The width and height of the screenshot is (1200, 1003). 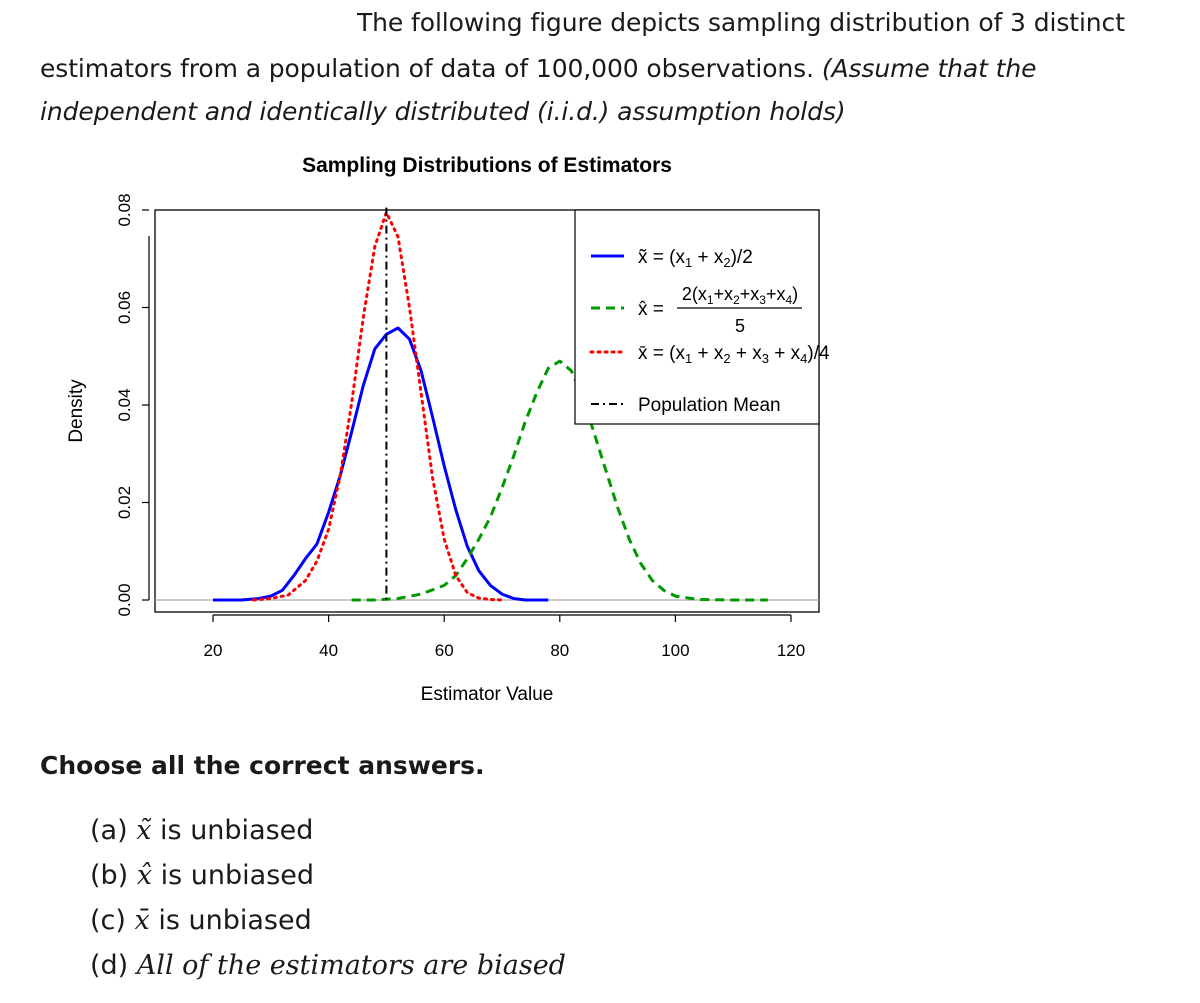 I want to click on option-d-label: (d), so click(x=109, y=965).